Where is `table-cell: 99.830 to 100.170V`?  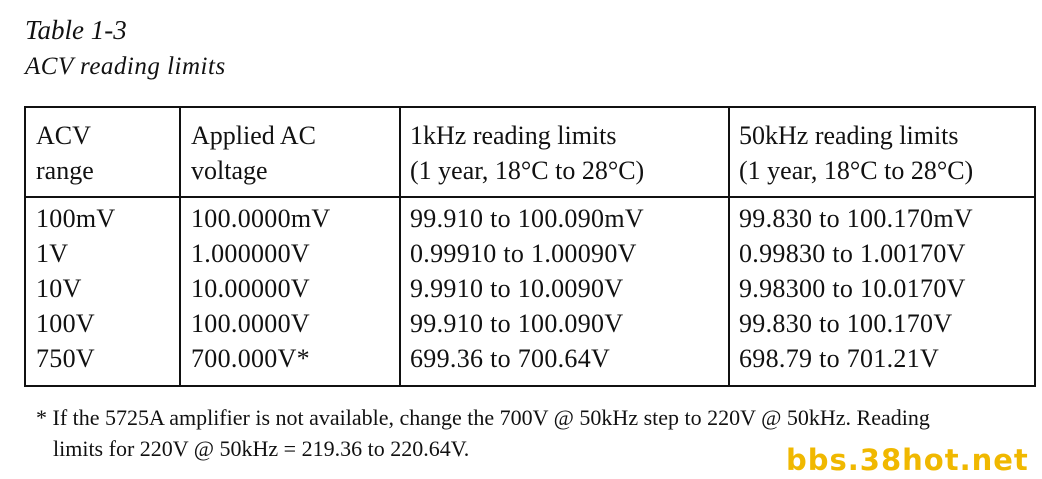
table-cell: 99.830 to 100.170V is located at coordinates (846, 323).